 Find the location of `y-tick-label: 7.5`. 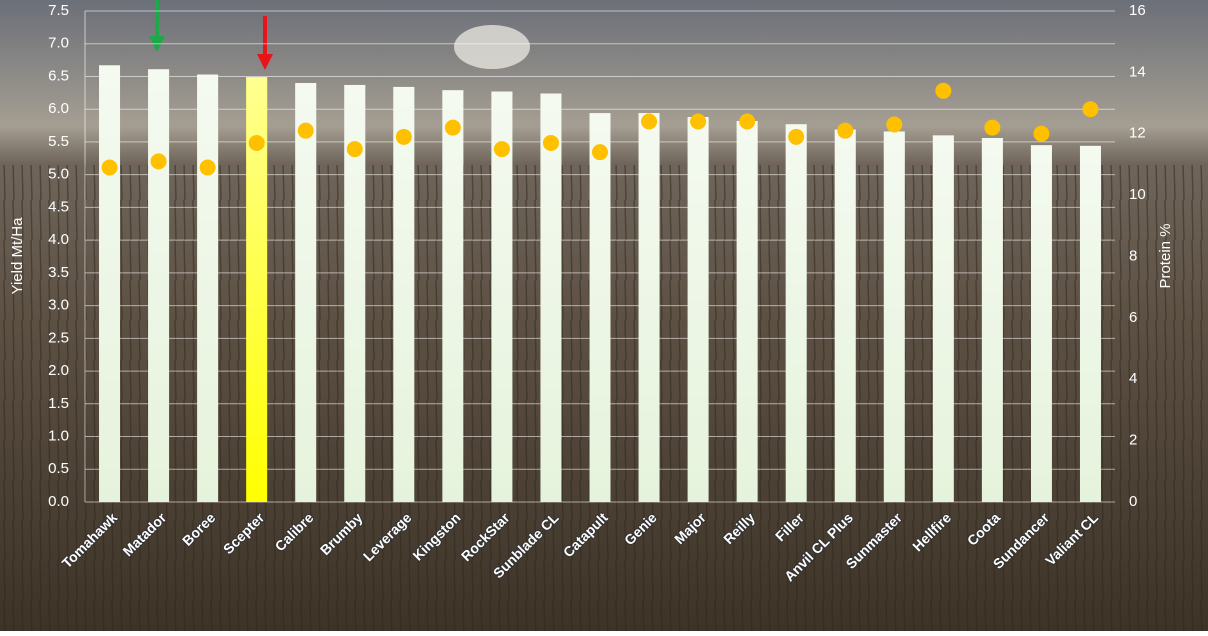

y-tick-label: 7.5 is located at coordinates (58, 10).